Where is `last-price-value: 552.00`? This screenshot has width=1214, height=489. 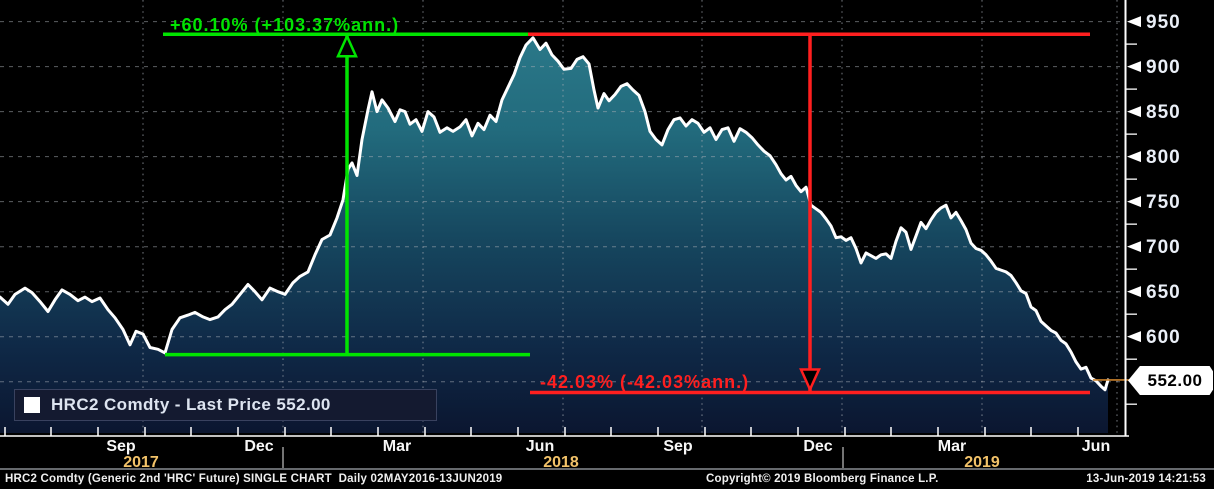
last-price-value: 552.00 is located at coordinates (1175, 380).